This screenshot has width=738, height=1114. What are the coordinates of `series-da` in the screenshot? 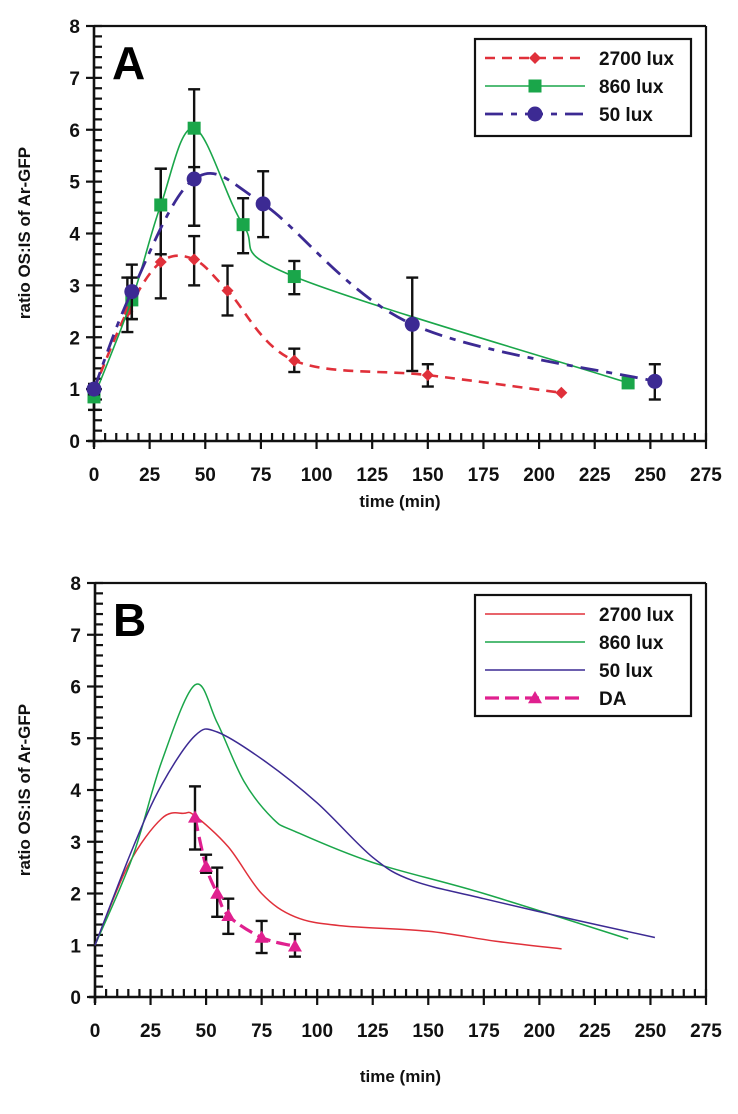 It's located at (244, 871).